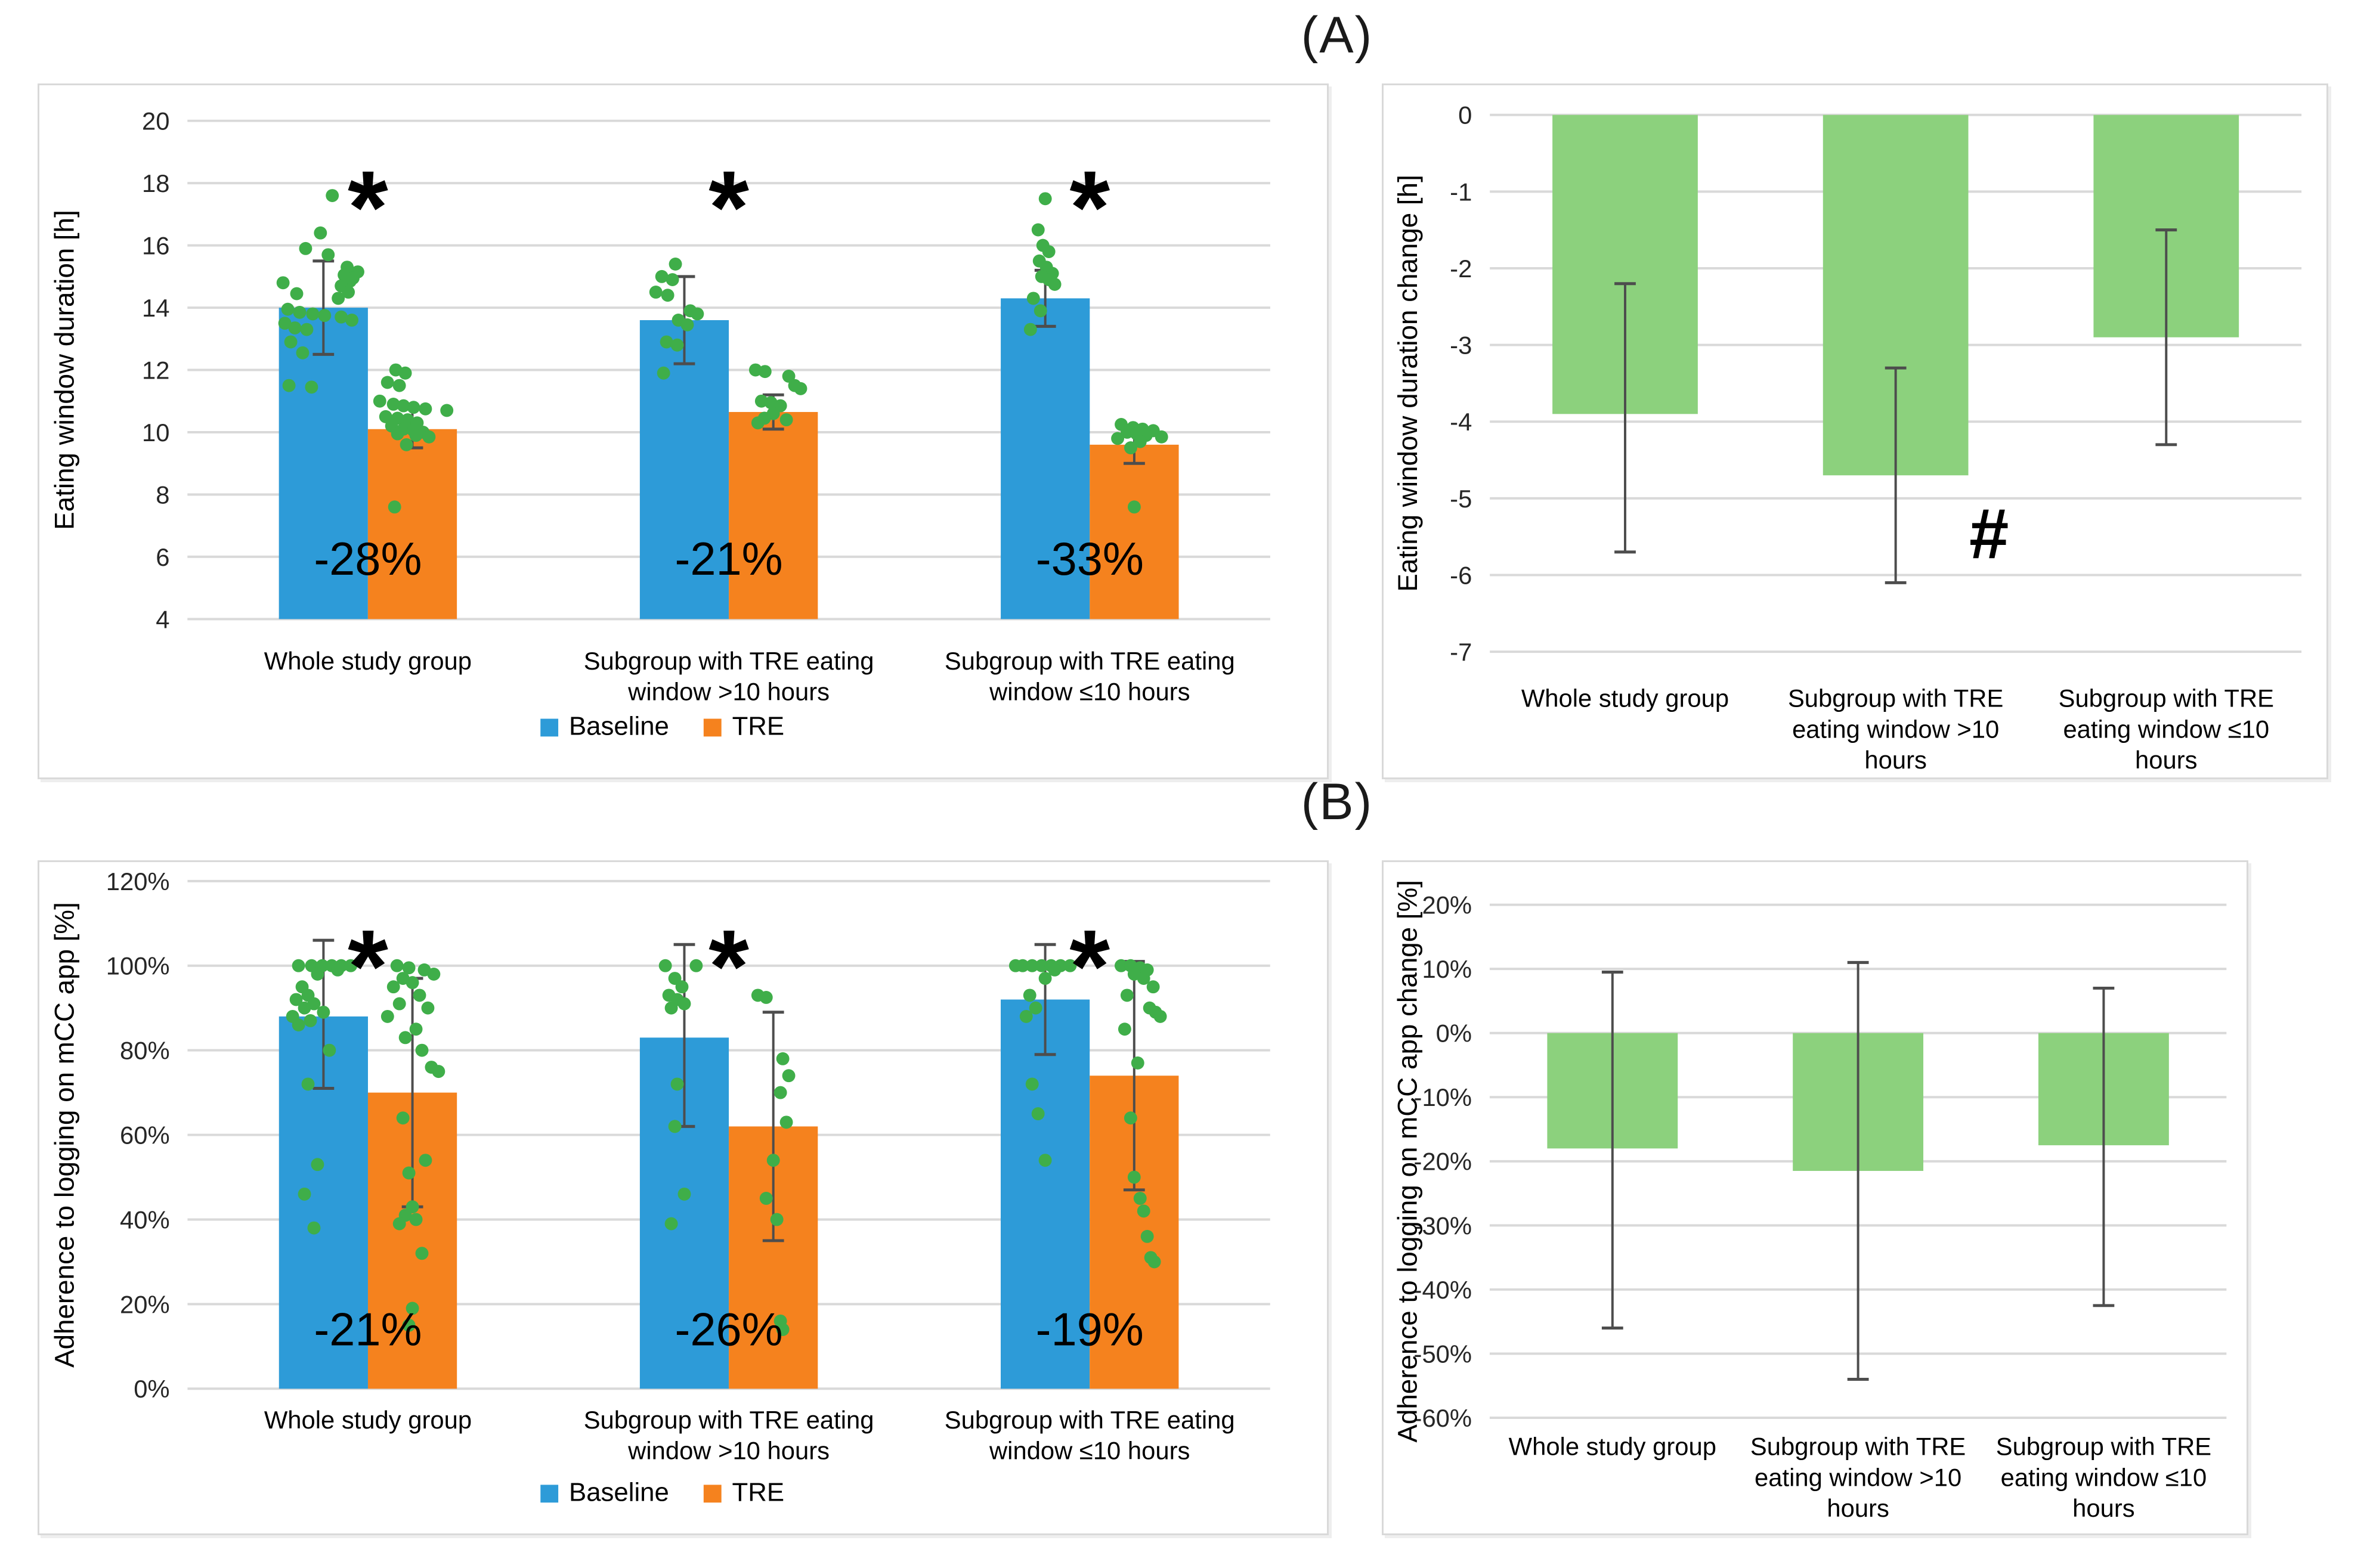 This screenshot has height=1568, width=2367. What do you see at coordinates (1337, 35) in the screenshot?
I see `panel-a-label: (A)` at bounding box center [1337, 35].